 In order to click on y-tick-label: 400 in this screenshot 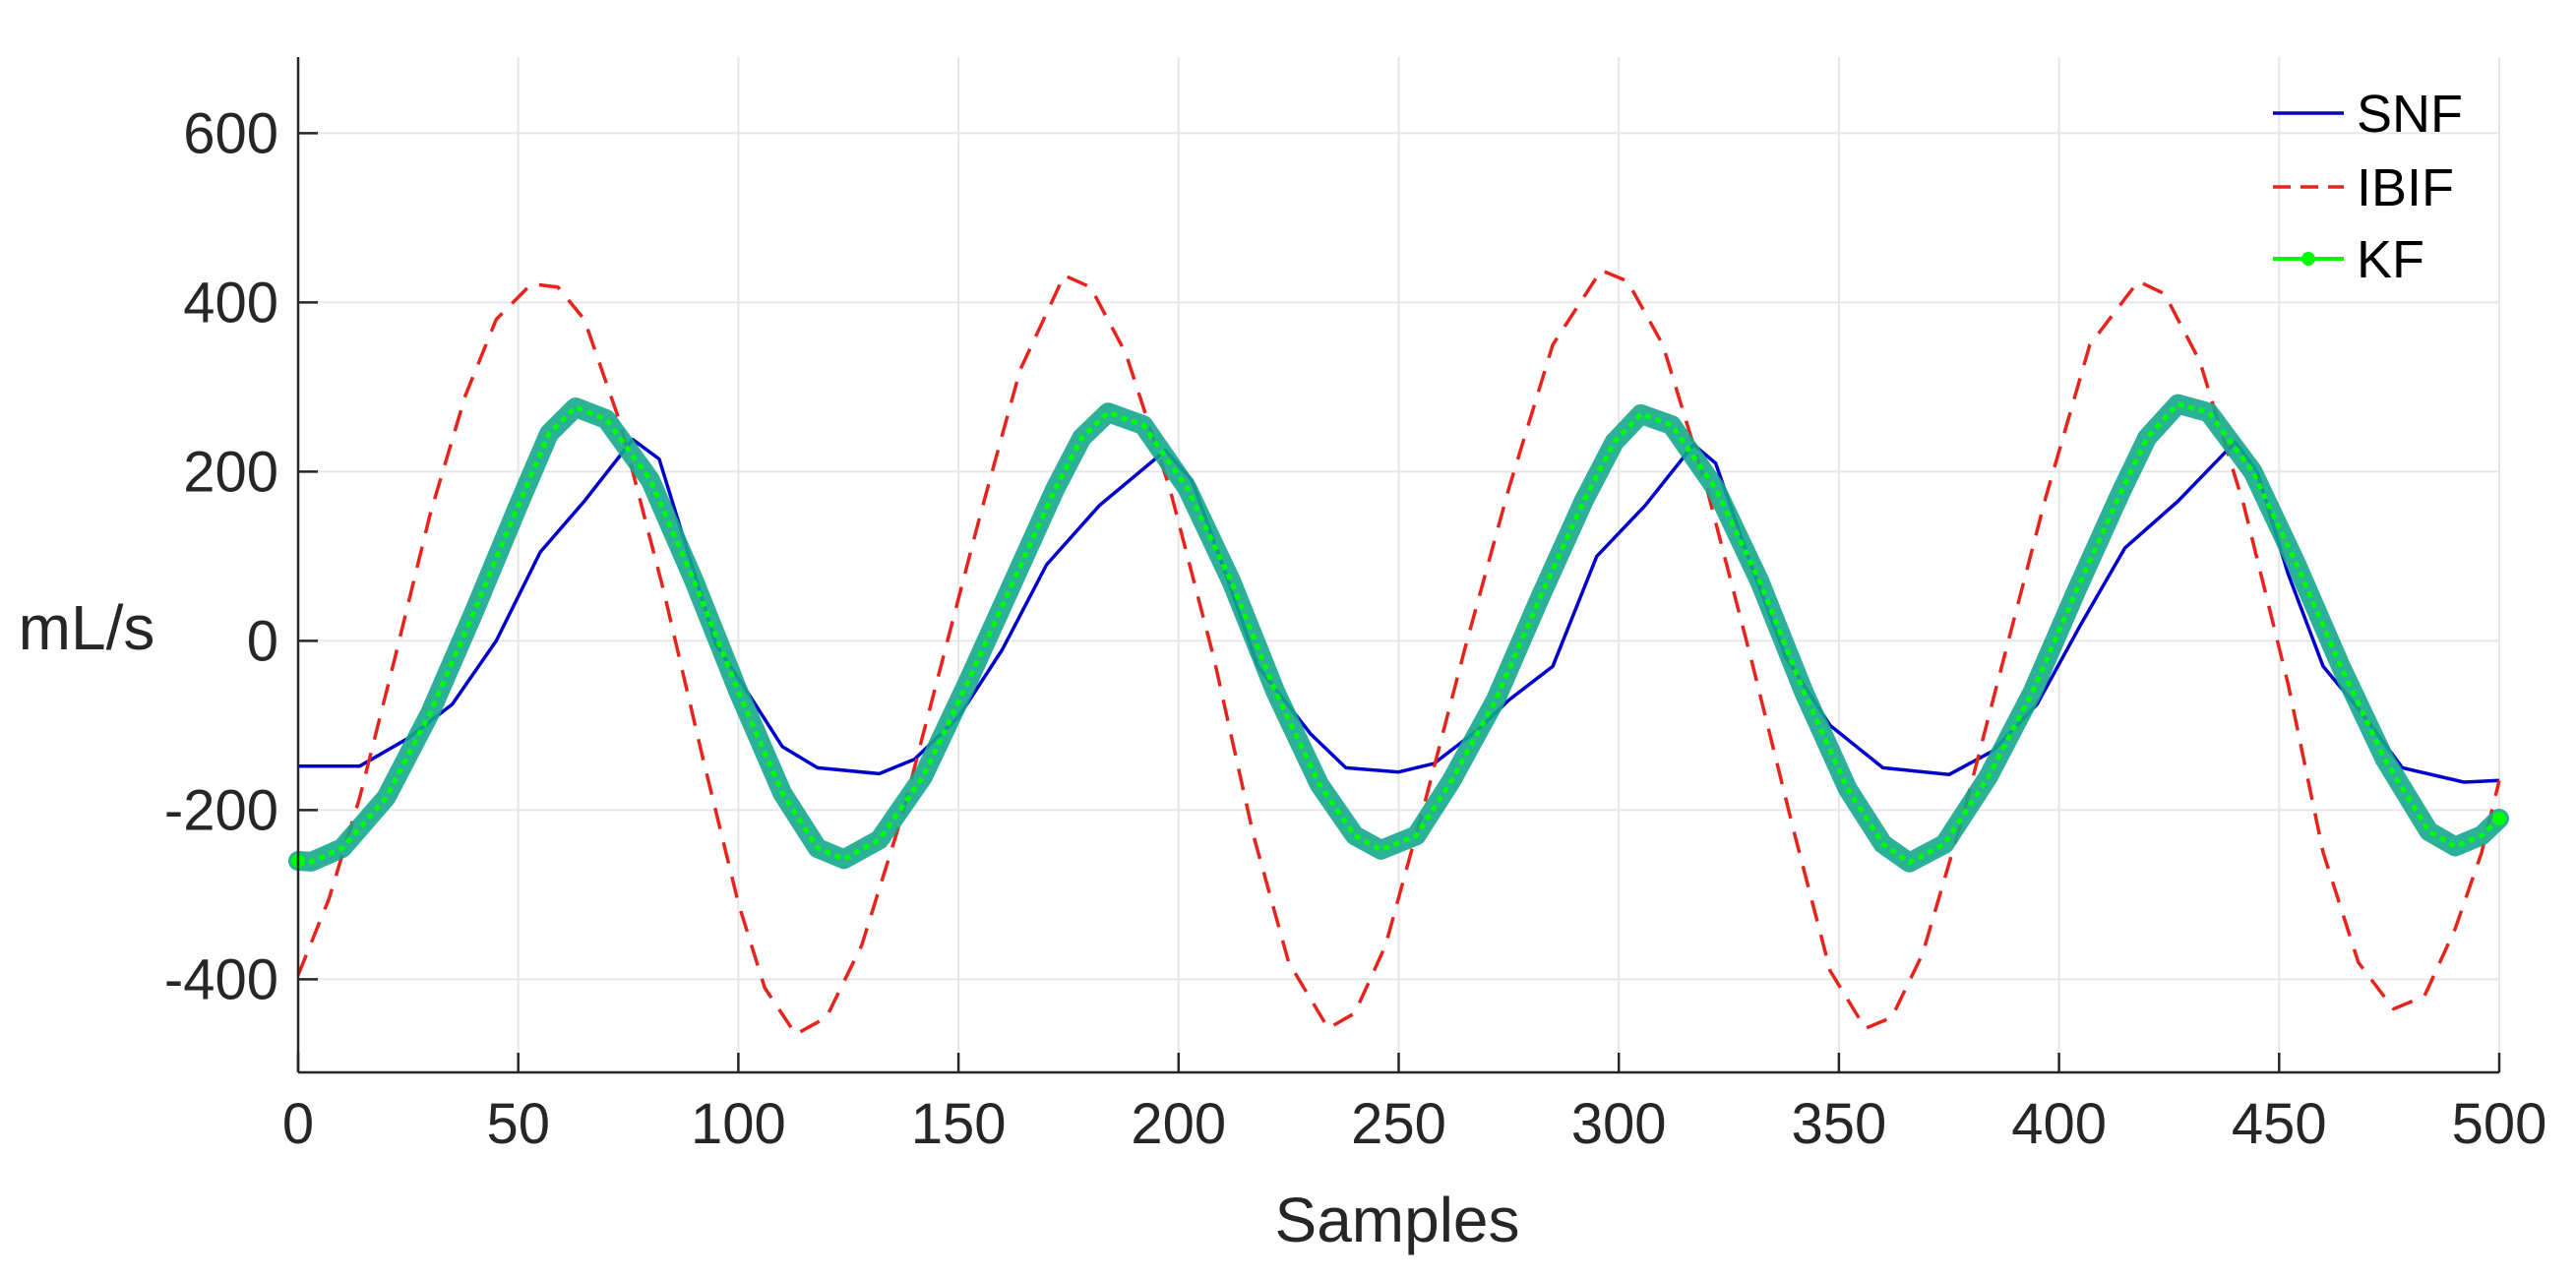, I will do `click(230, 303)`.